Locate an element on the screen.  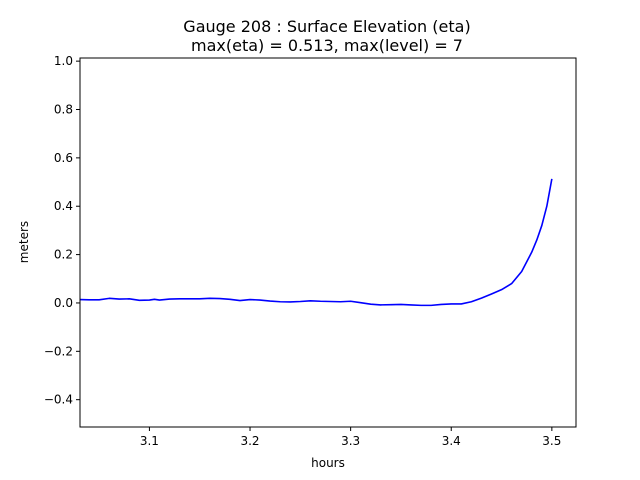
chart-title-line-2: max(eta) = 0.513, max(level) = 7 is located at coordinates (327, 45).